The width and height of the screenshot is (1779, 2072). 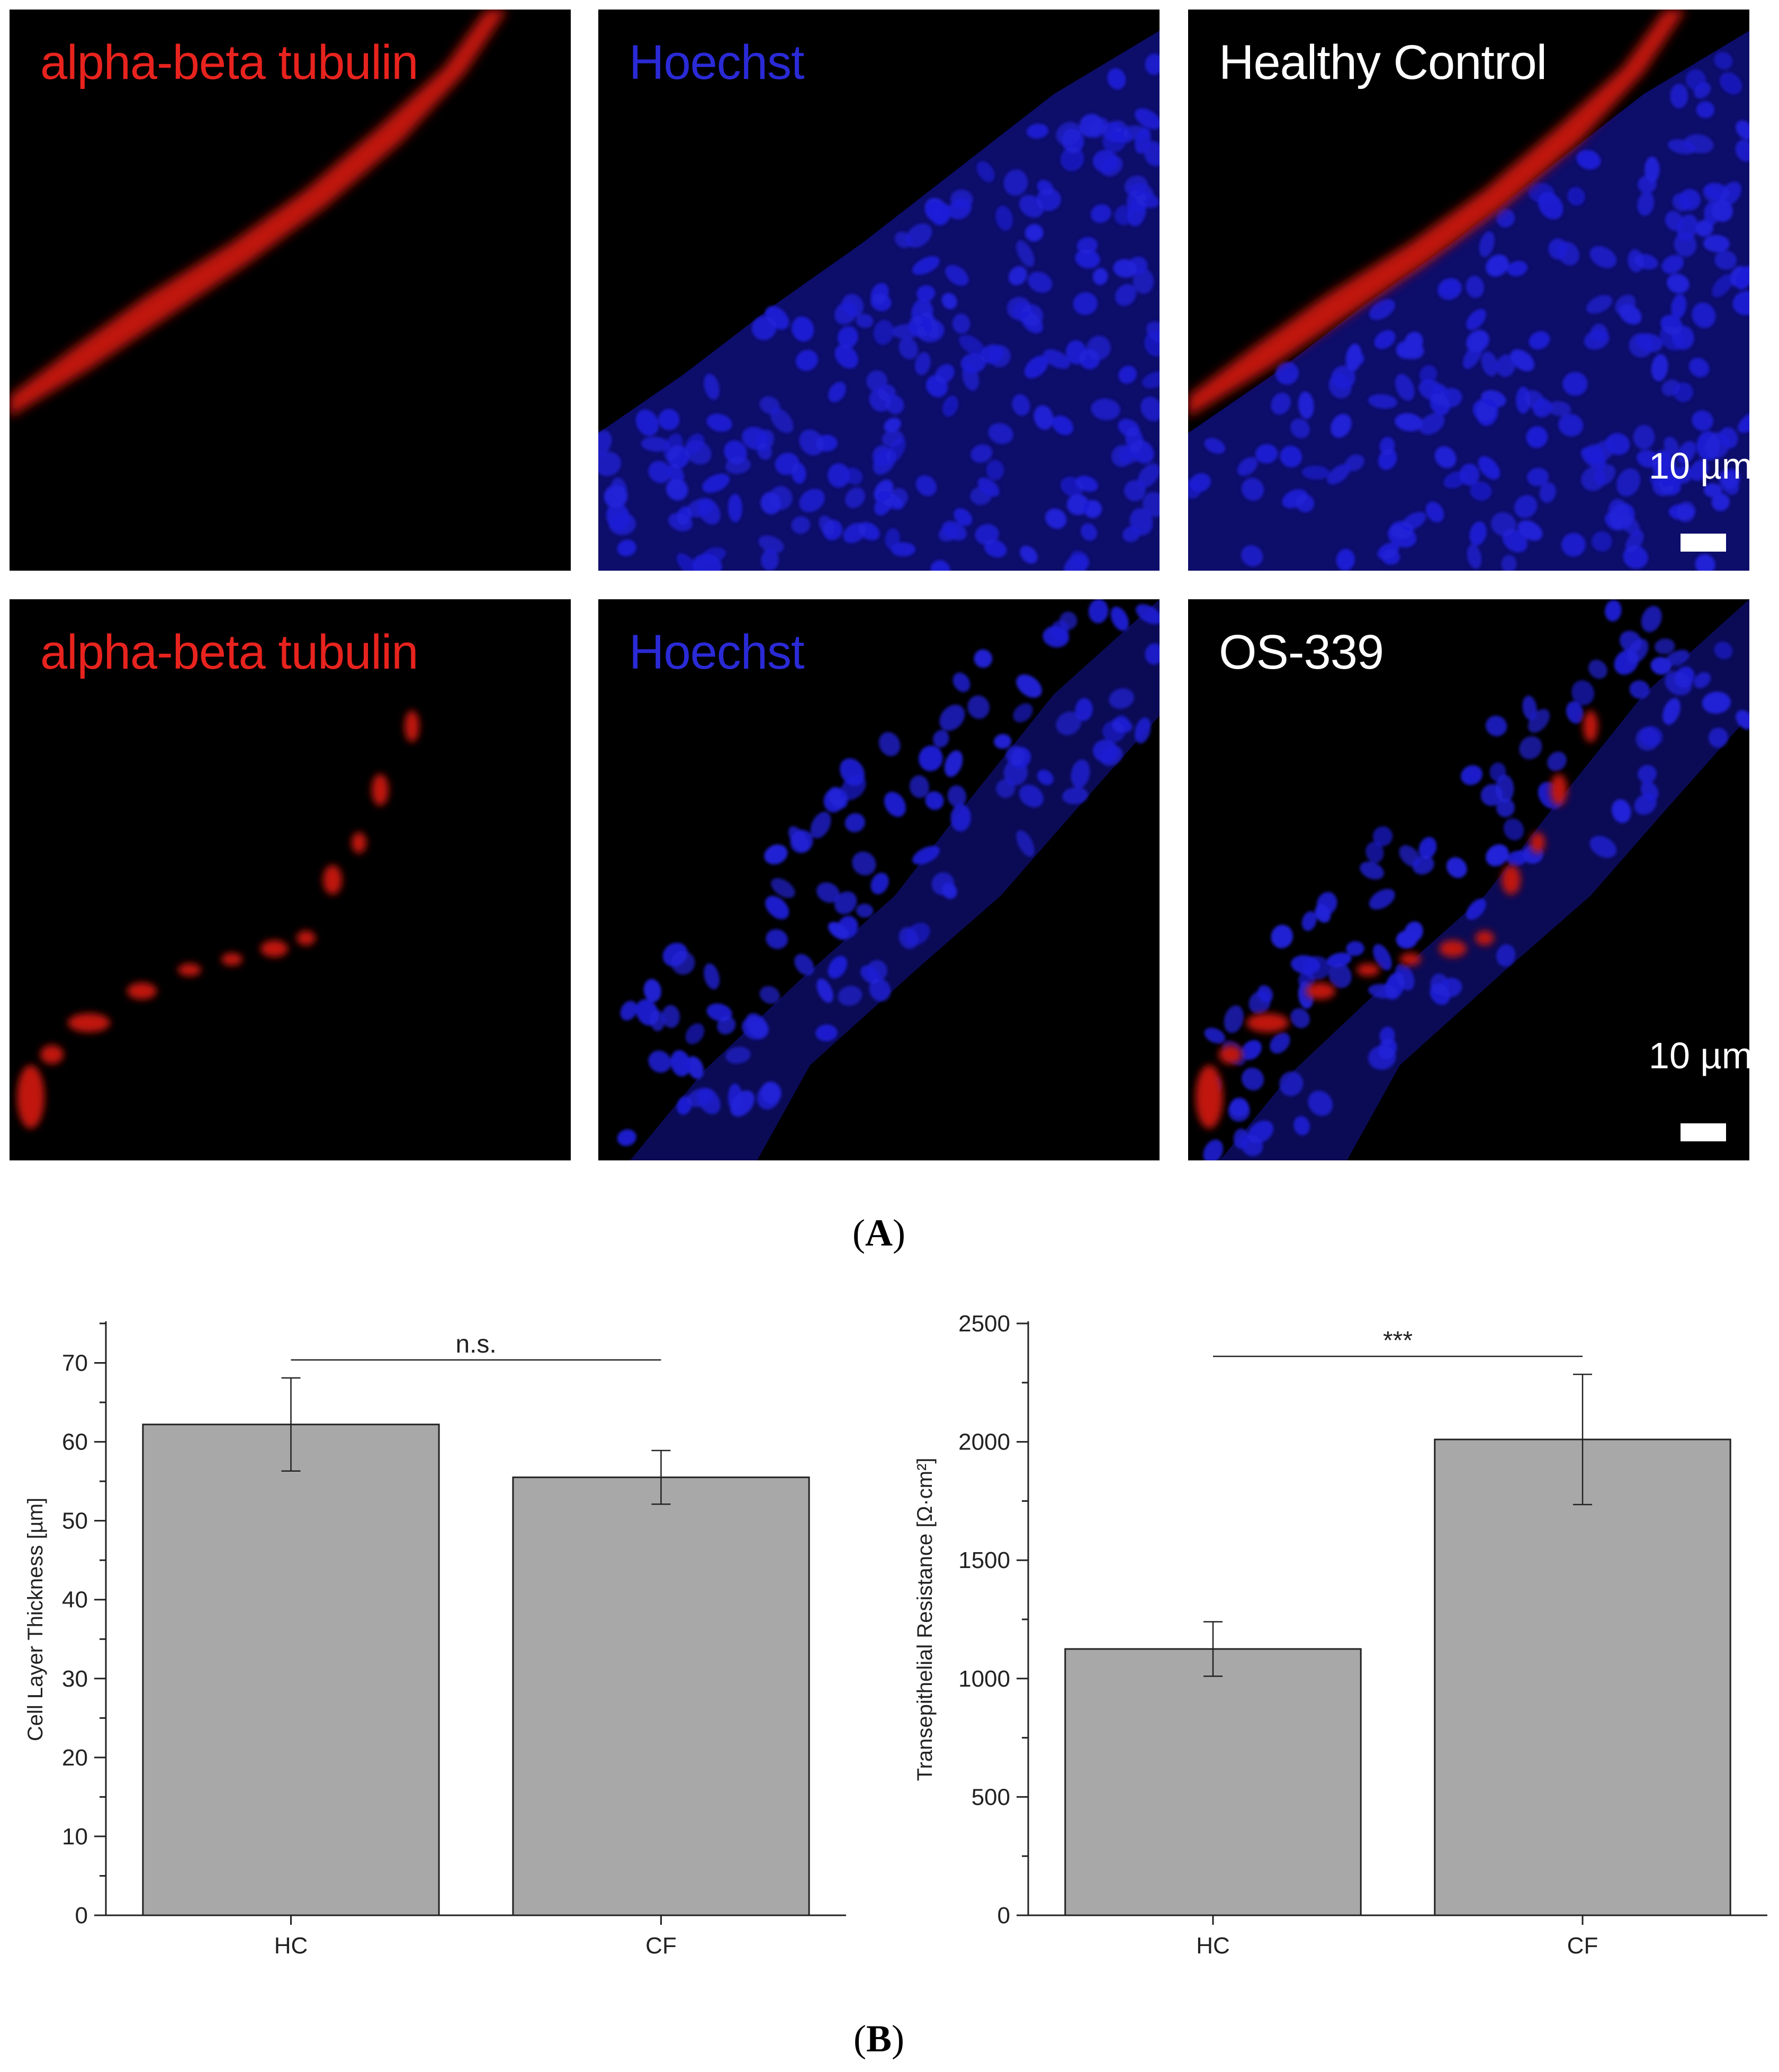 What do you see at coordinates (75, 1600) in the screenshot?
I see `y-tick-label: 40` at bounding box center [75, 1600].